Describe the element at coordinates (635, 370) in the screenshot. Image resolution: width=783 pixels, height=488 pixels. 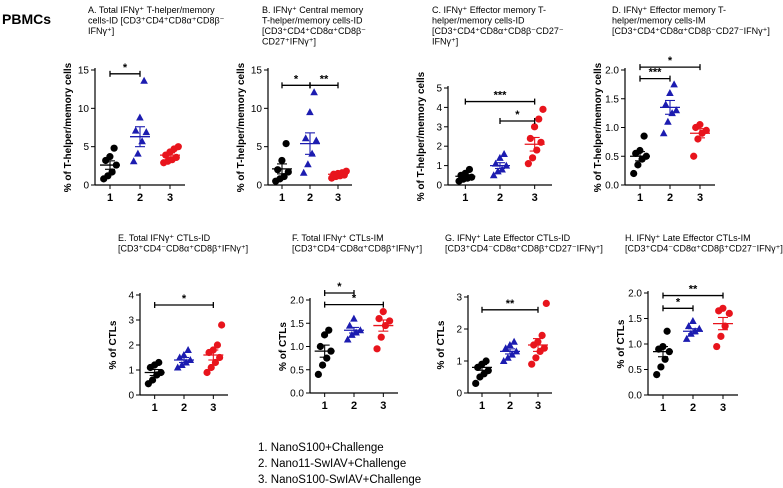
I see `panel-h-ytick-label: 0.5` at that location.